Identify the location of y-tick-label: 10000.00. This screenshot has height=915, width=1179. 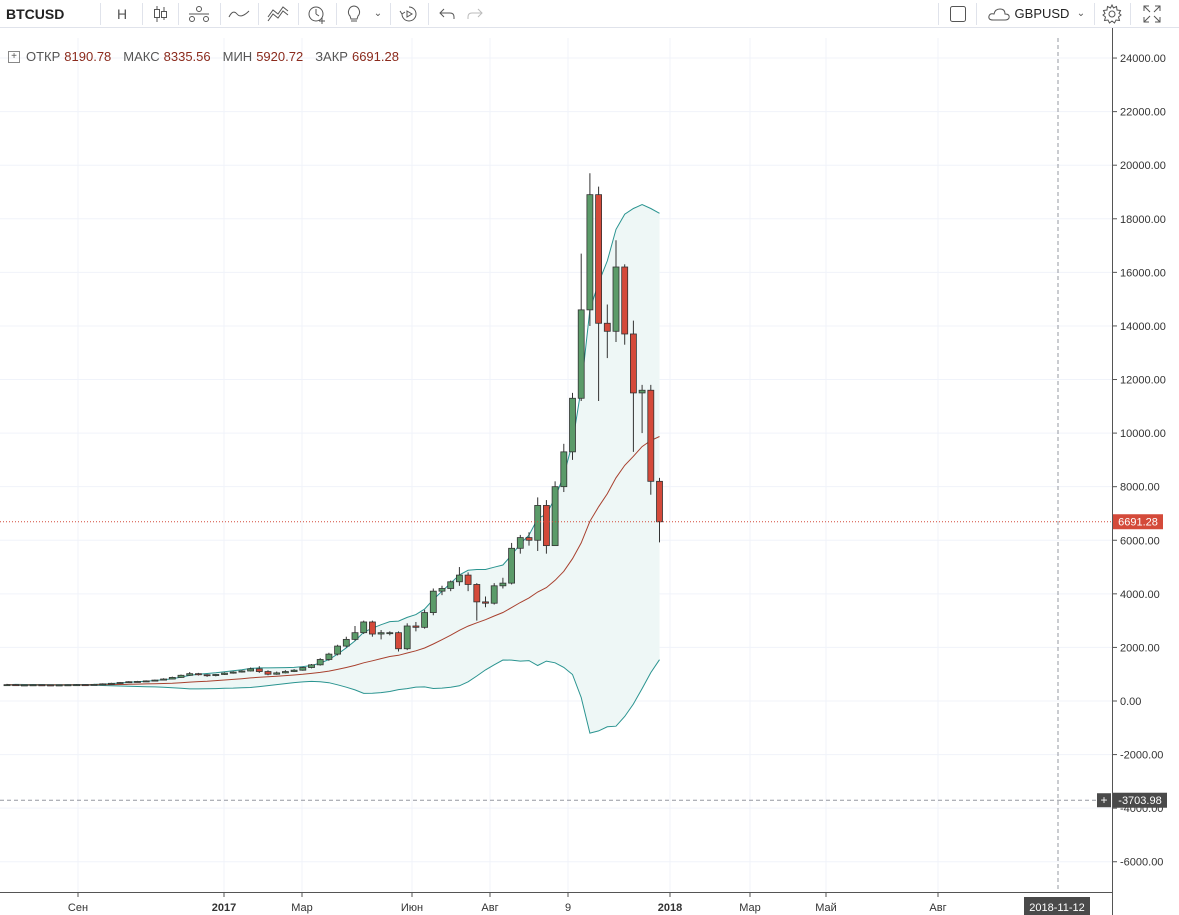
(1143, 434).